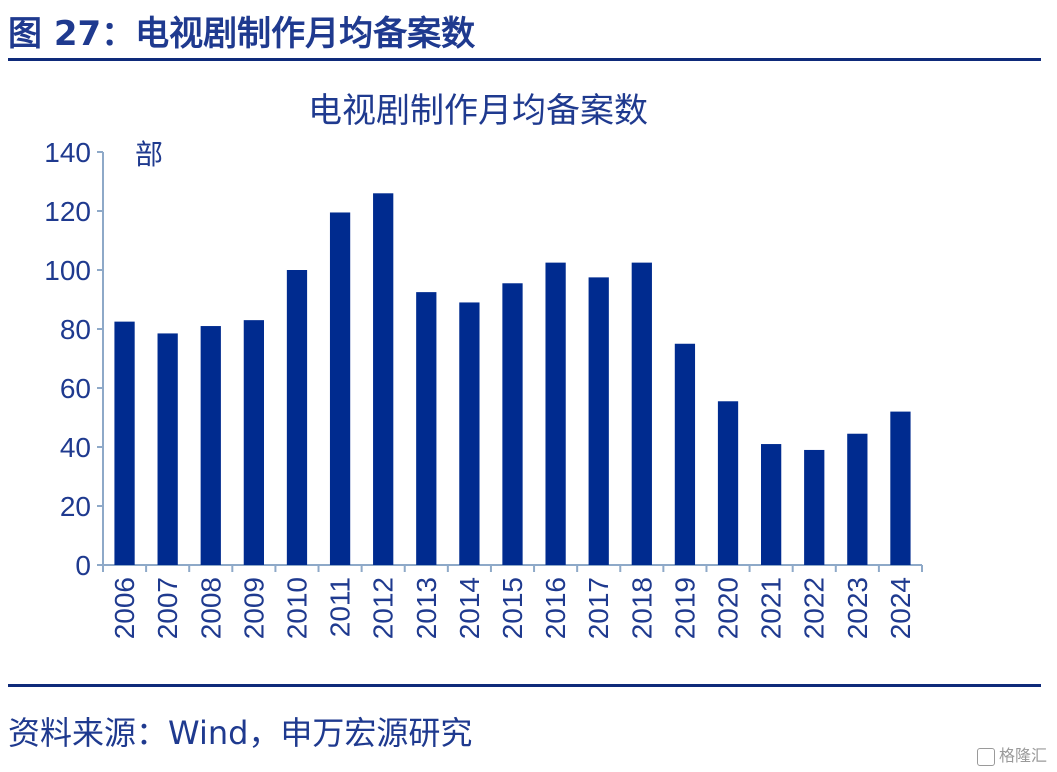 This screenshot has width=1057, height=772. What do you see at coordinates (210, 445) in the screenshot?
I see `bar-2008` at bounding box center [210, 445].